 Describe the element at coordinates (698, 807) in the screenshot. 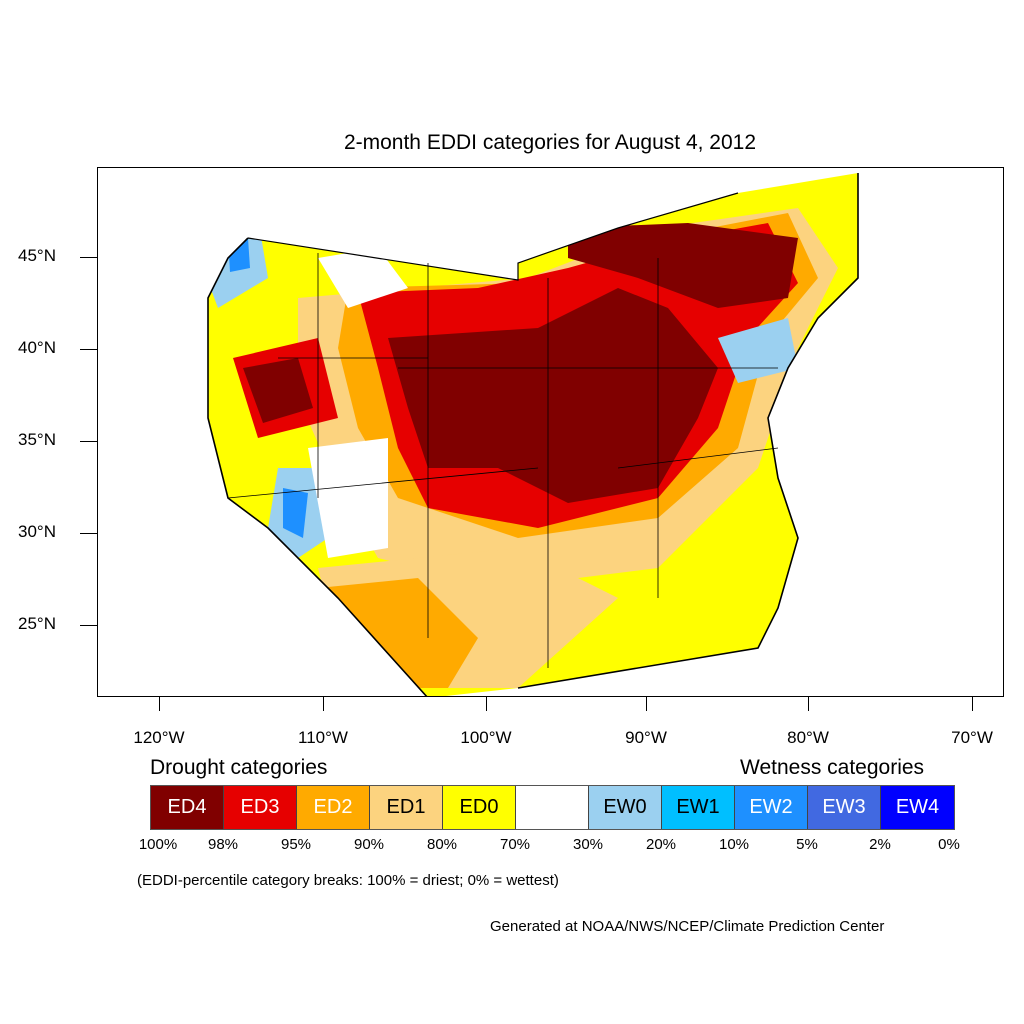

I see `legend-swatch-ew1: EW1` at that location.